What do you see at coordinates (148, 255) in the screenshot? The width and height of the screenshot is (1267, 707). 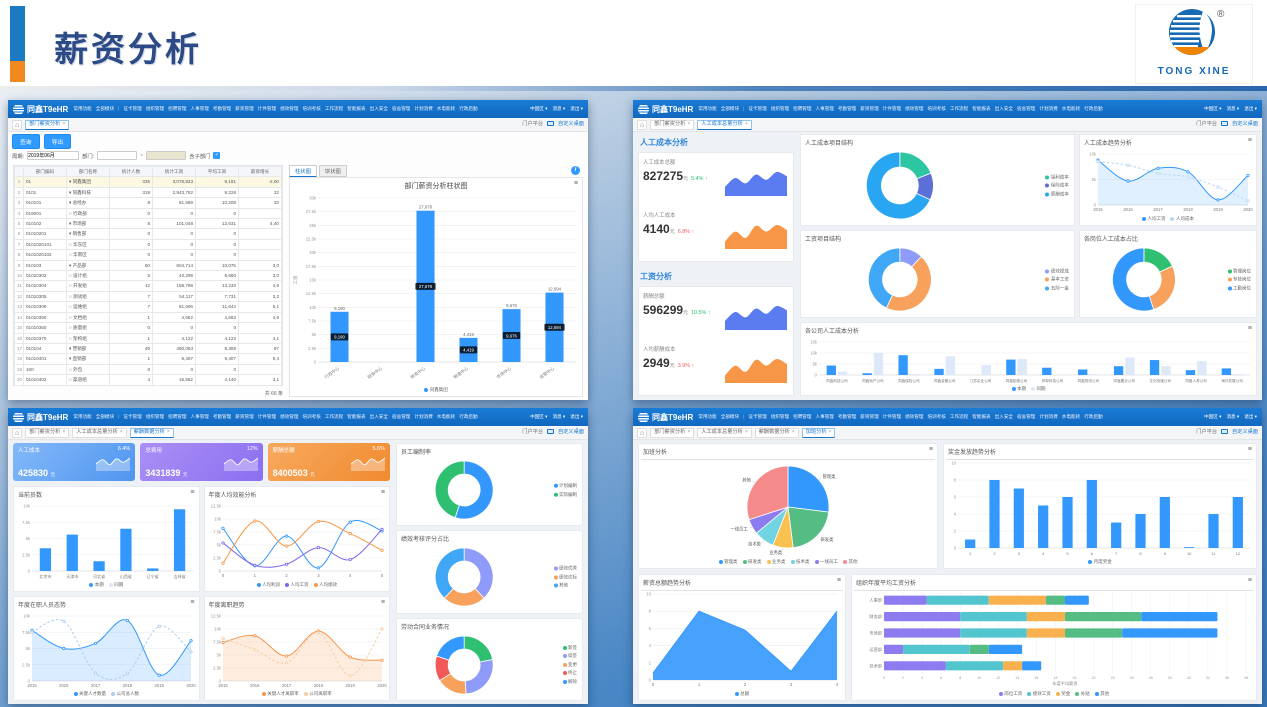 I see `table-row: 8 0101020102 ○ 华南区 0 0 0` at bounding box center [148, 255].